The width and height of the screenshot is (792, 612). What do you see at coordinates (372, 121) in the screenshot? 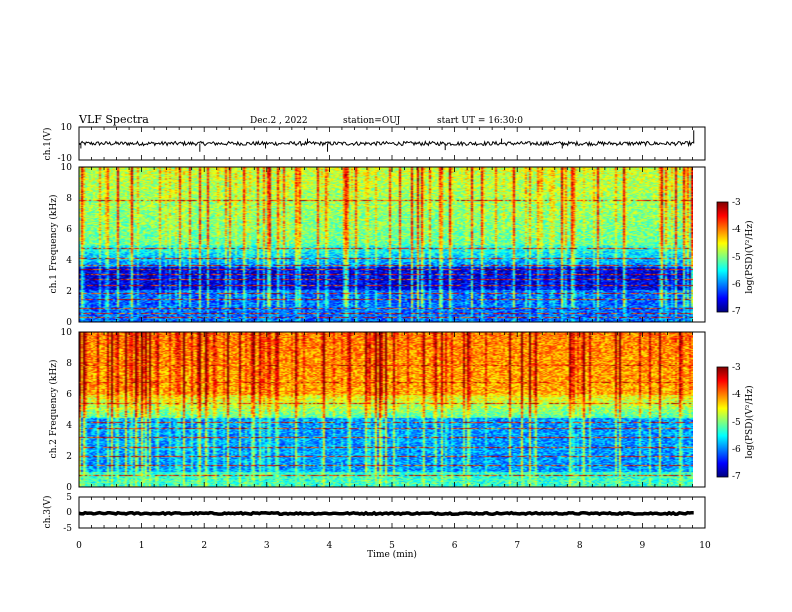
I see `station-label: station=OUJ` at bounding box center [372, 121].